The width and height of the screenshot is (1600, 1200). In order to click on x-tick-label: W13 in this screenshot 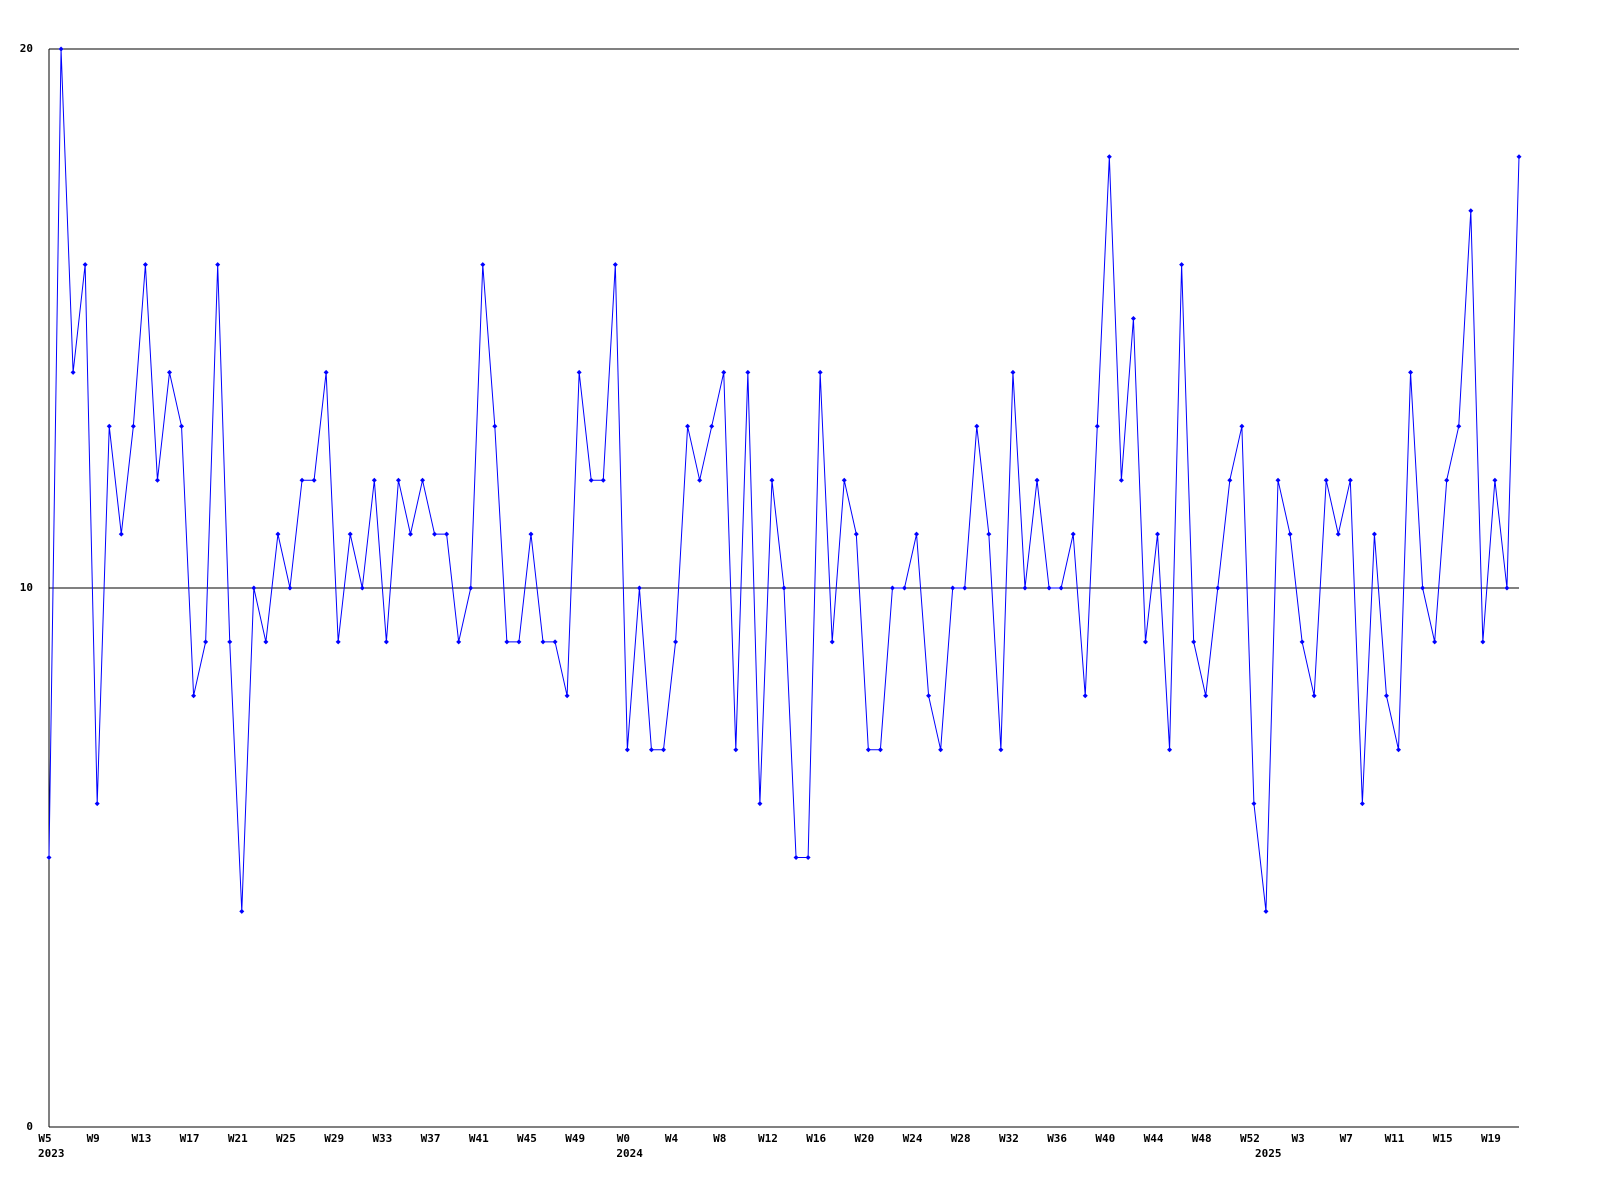, I will do `click(141, 1138)`.